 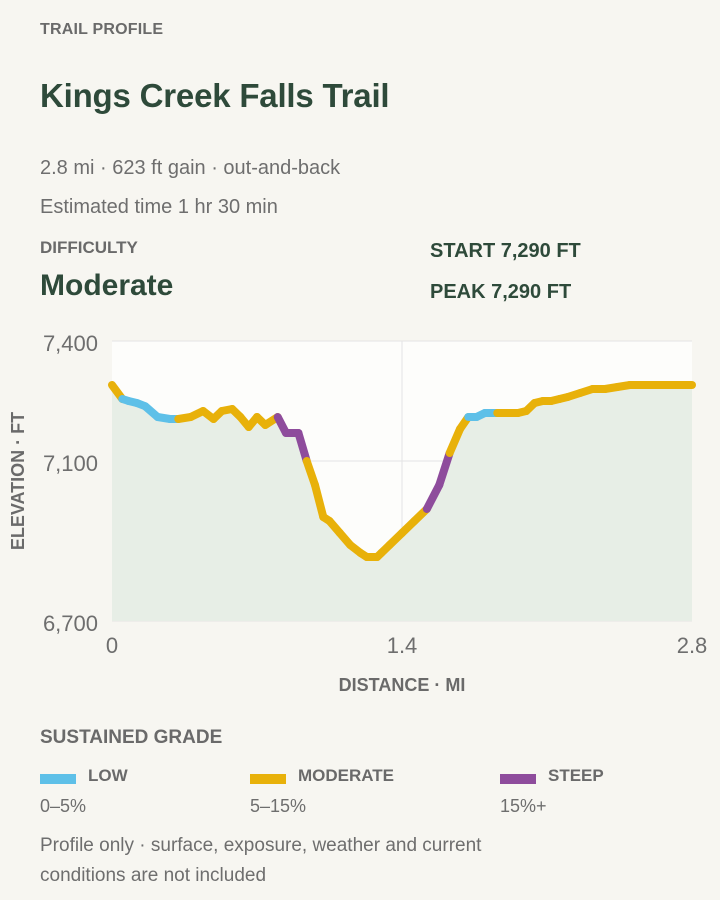 What do you see at coordinates (501, 292) in the screenshot?
I see `peak-elevation-stat: PEAK 7,290 FT` at bounding box center [501, 292].